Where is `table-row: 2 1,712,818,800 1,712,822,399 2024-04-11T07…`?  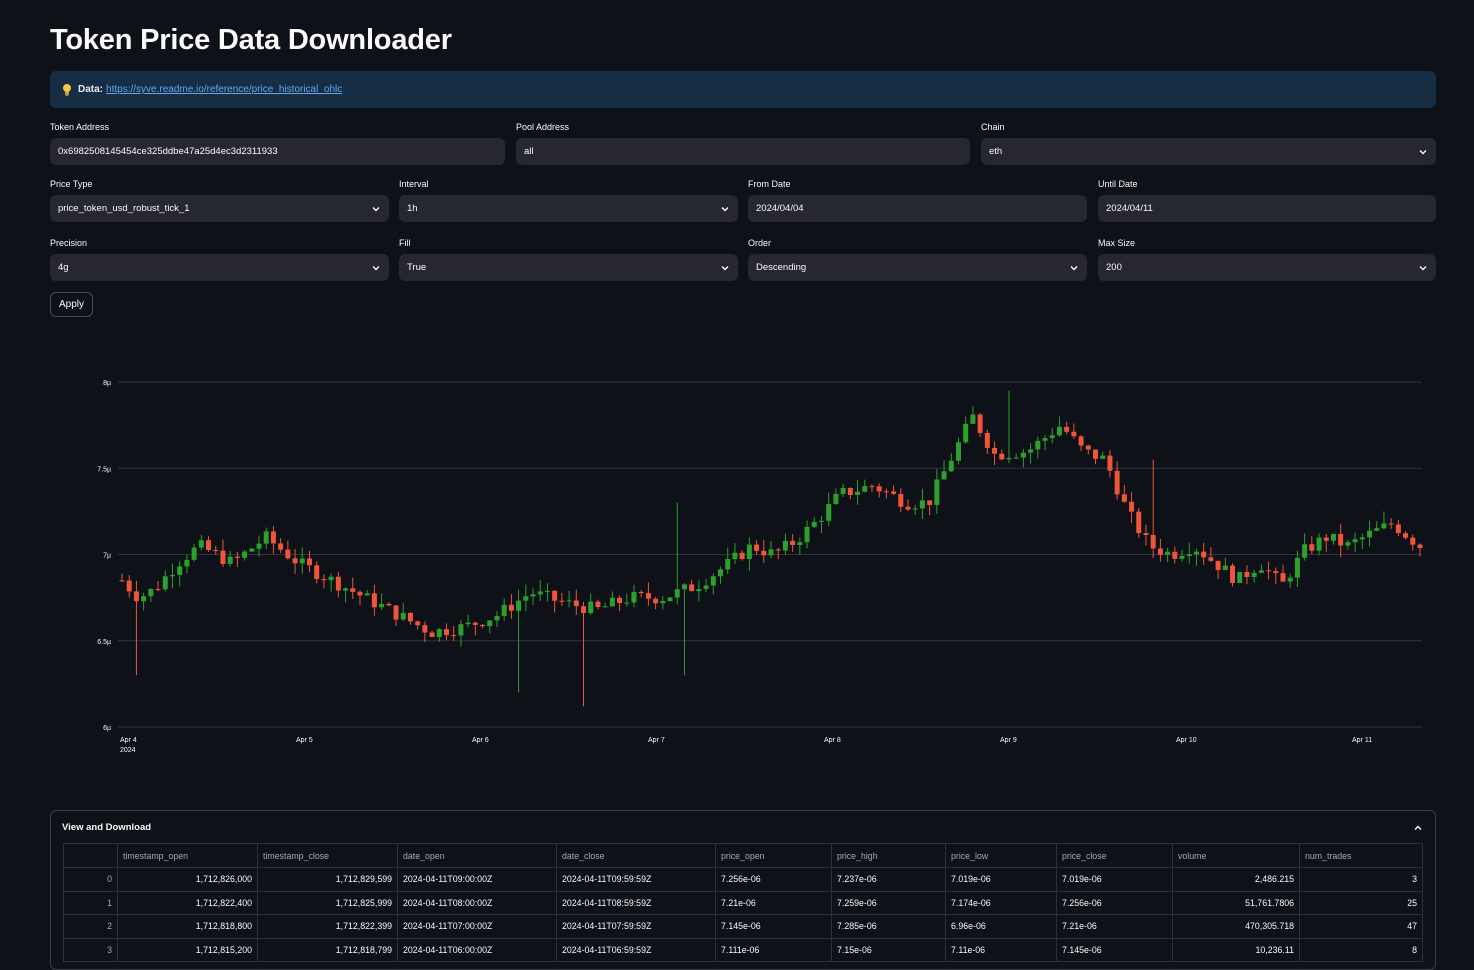 table-row: 2 1,712,818,800 1,712,822,399 2024-04-11T07… is located at coordinates (743, 926).